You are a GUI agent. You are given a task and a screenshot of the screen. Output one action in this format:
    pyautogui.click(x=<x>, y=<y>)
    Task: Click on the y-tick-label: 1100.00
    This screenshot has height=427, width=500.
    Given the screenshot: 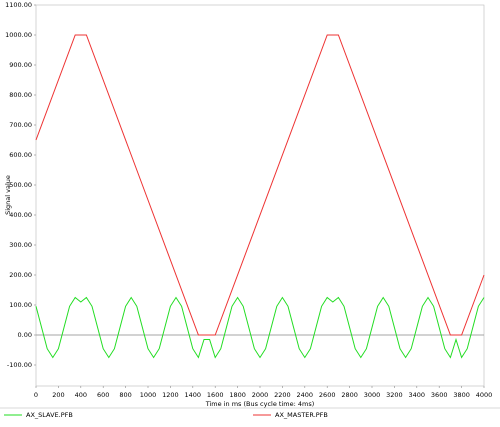 What is the action you would take?
    pyautogui.click(x=18, y=5)
    